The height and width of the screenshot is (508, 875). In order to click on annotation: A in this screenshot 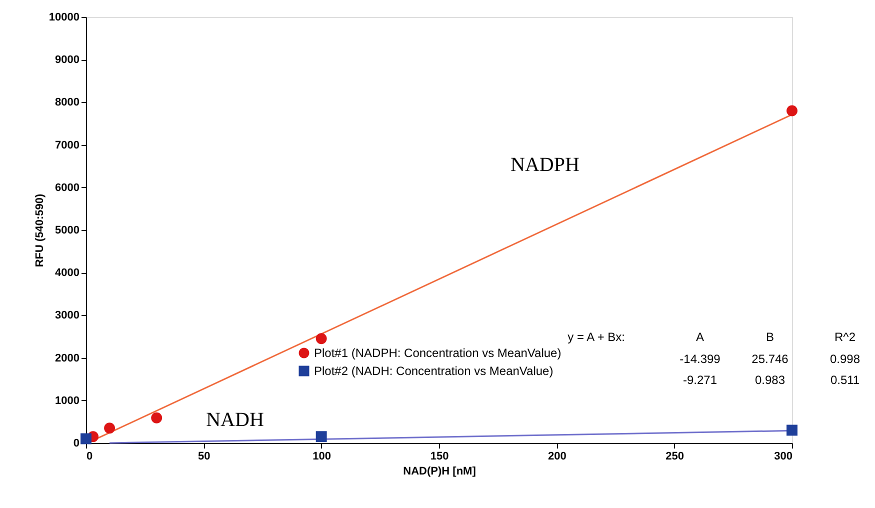, I will do `click(700, 337)`.